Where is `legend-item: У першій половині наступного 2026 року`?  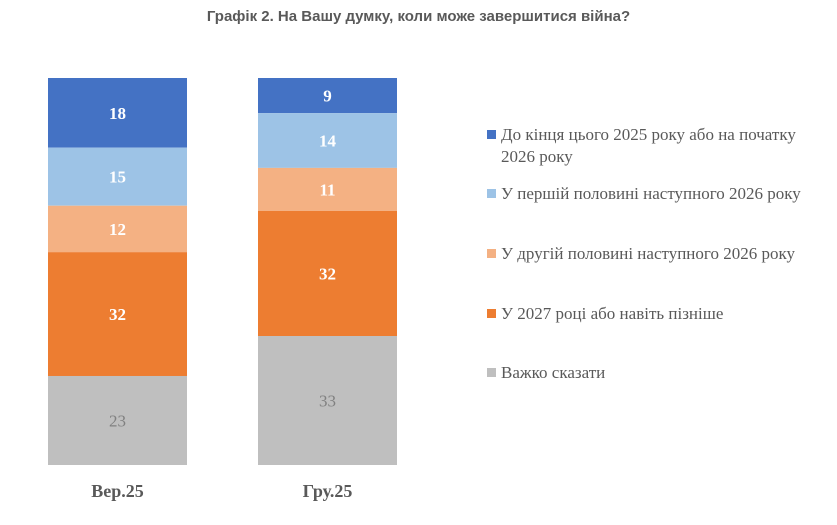
legend-item: У першій половині наступного 2026 року is located at coordinates (654, 194).